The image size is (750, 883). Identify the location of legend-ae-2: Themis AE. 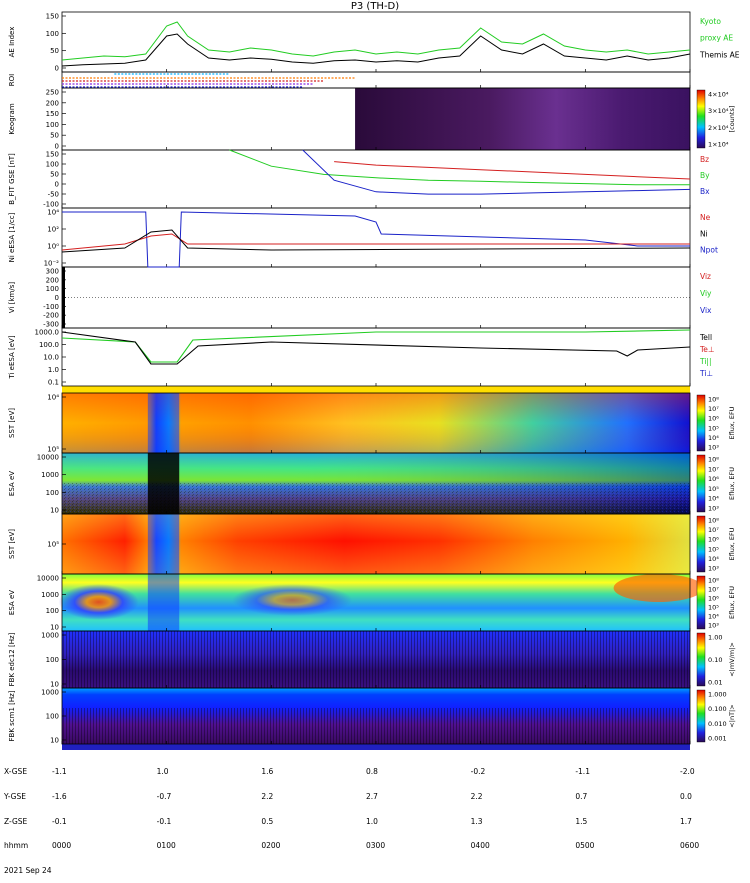
(719, 54).